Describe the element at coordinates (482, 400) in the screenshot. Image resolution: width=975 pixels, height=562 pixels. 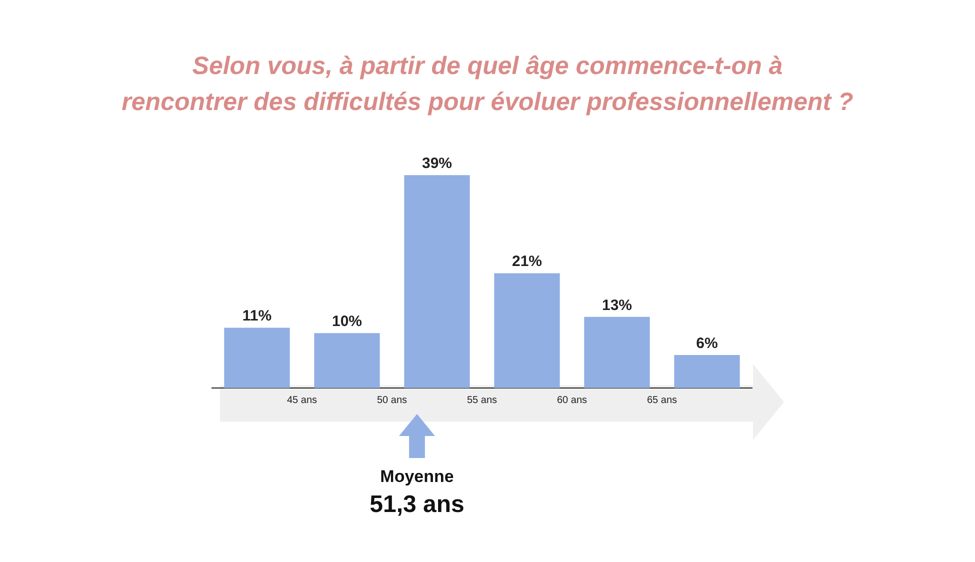
I see `x-tick-label: 55 ans` at that location.